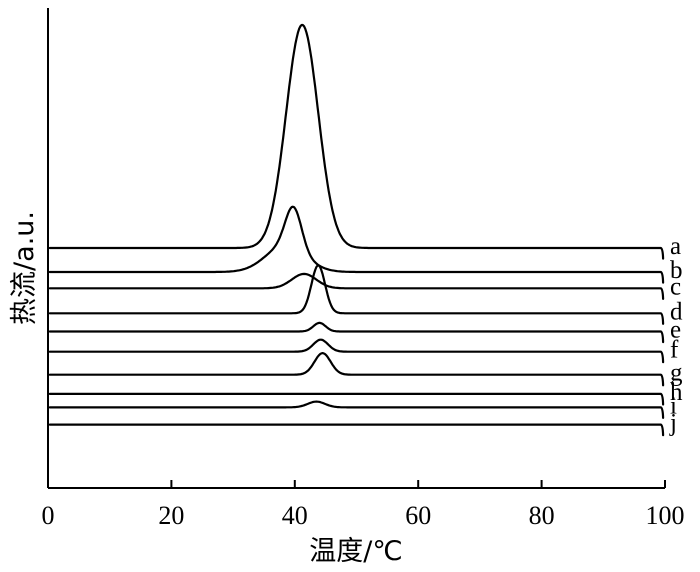 Image resolution: width=700 pixels, height=572 pixels. What do you see at coordinates (24, 268) in the screenshot?
I see `y-axis-title: 热流/a.u.` at bounding box center [24, 268].